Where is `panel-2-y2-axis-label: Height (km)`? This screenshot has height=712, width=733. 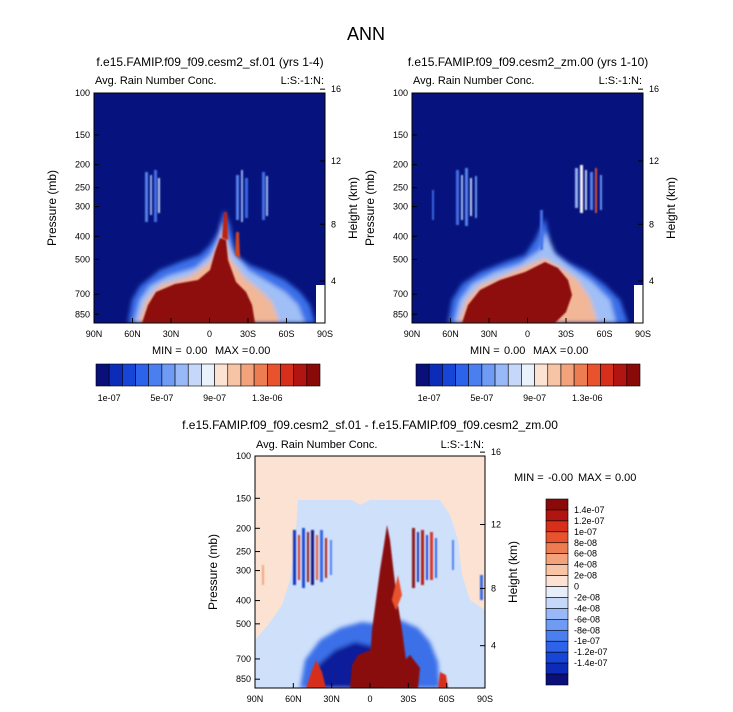
panel-2-y2-axis-label: Height (km) is located at coordinates (671, 208).